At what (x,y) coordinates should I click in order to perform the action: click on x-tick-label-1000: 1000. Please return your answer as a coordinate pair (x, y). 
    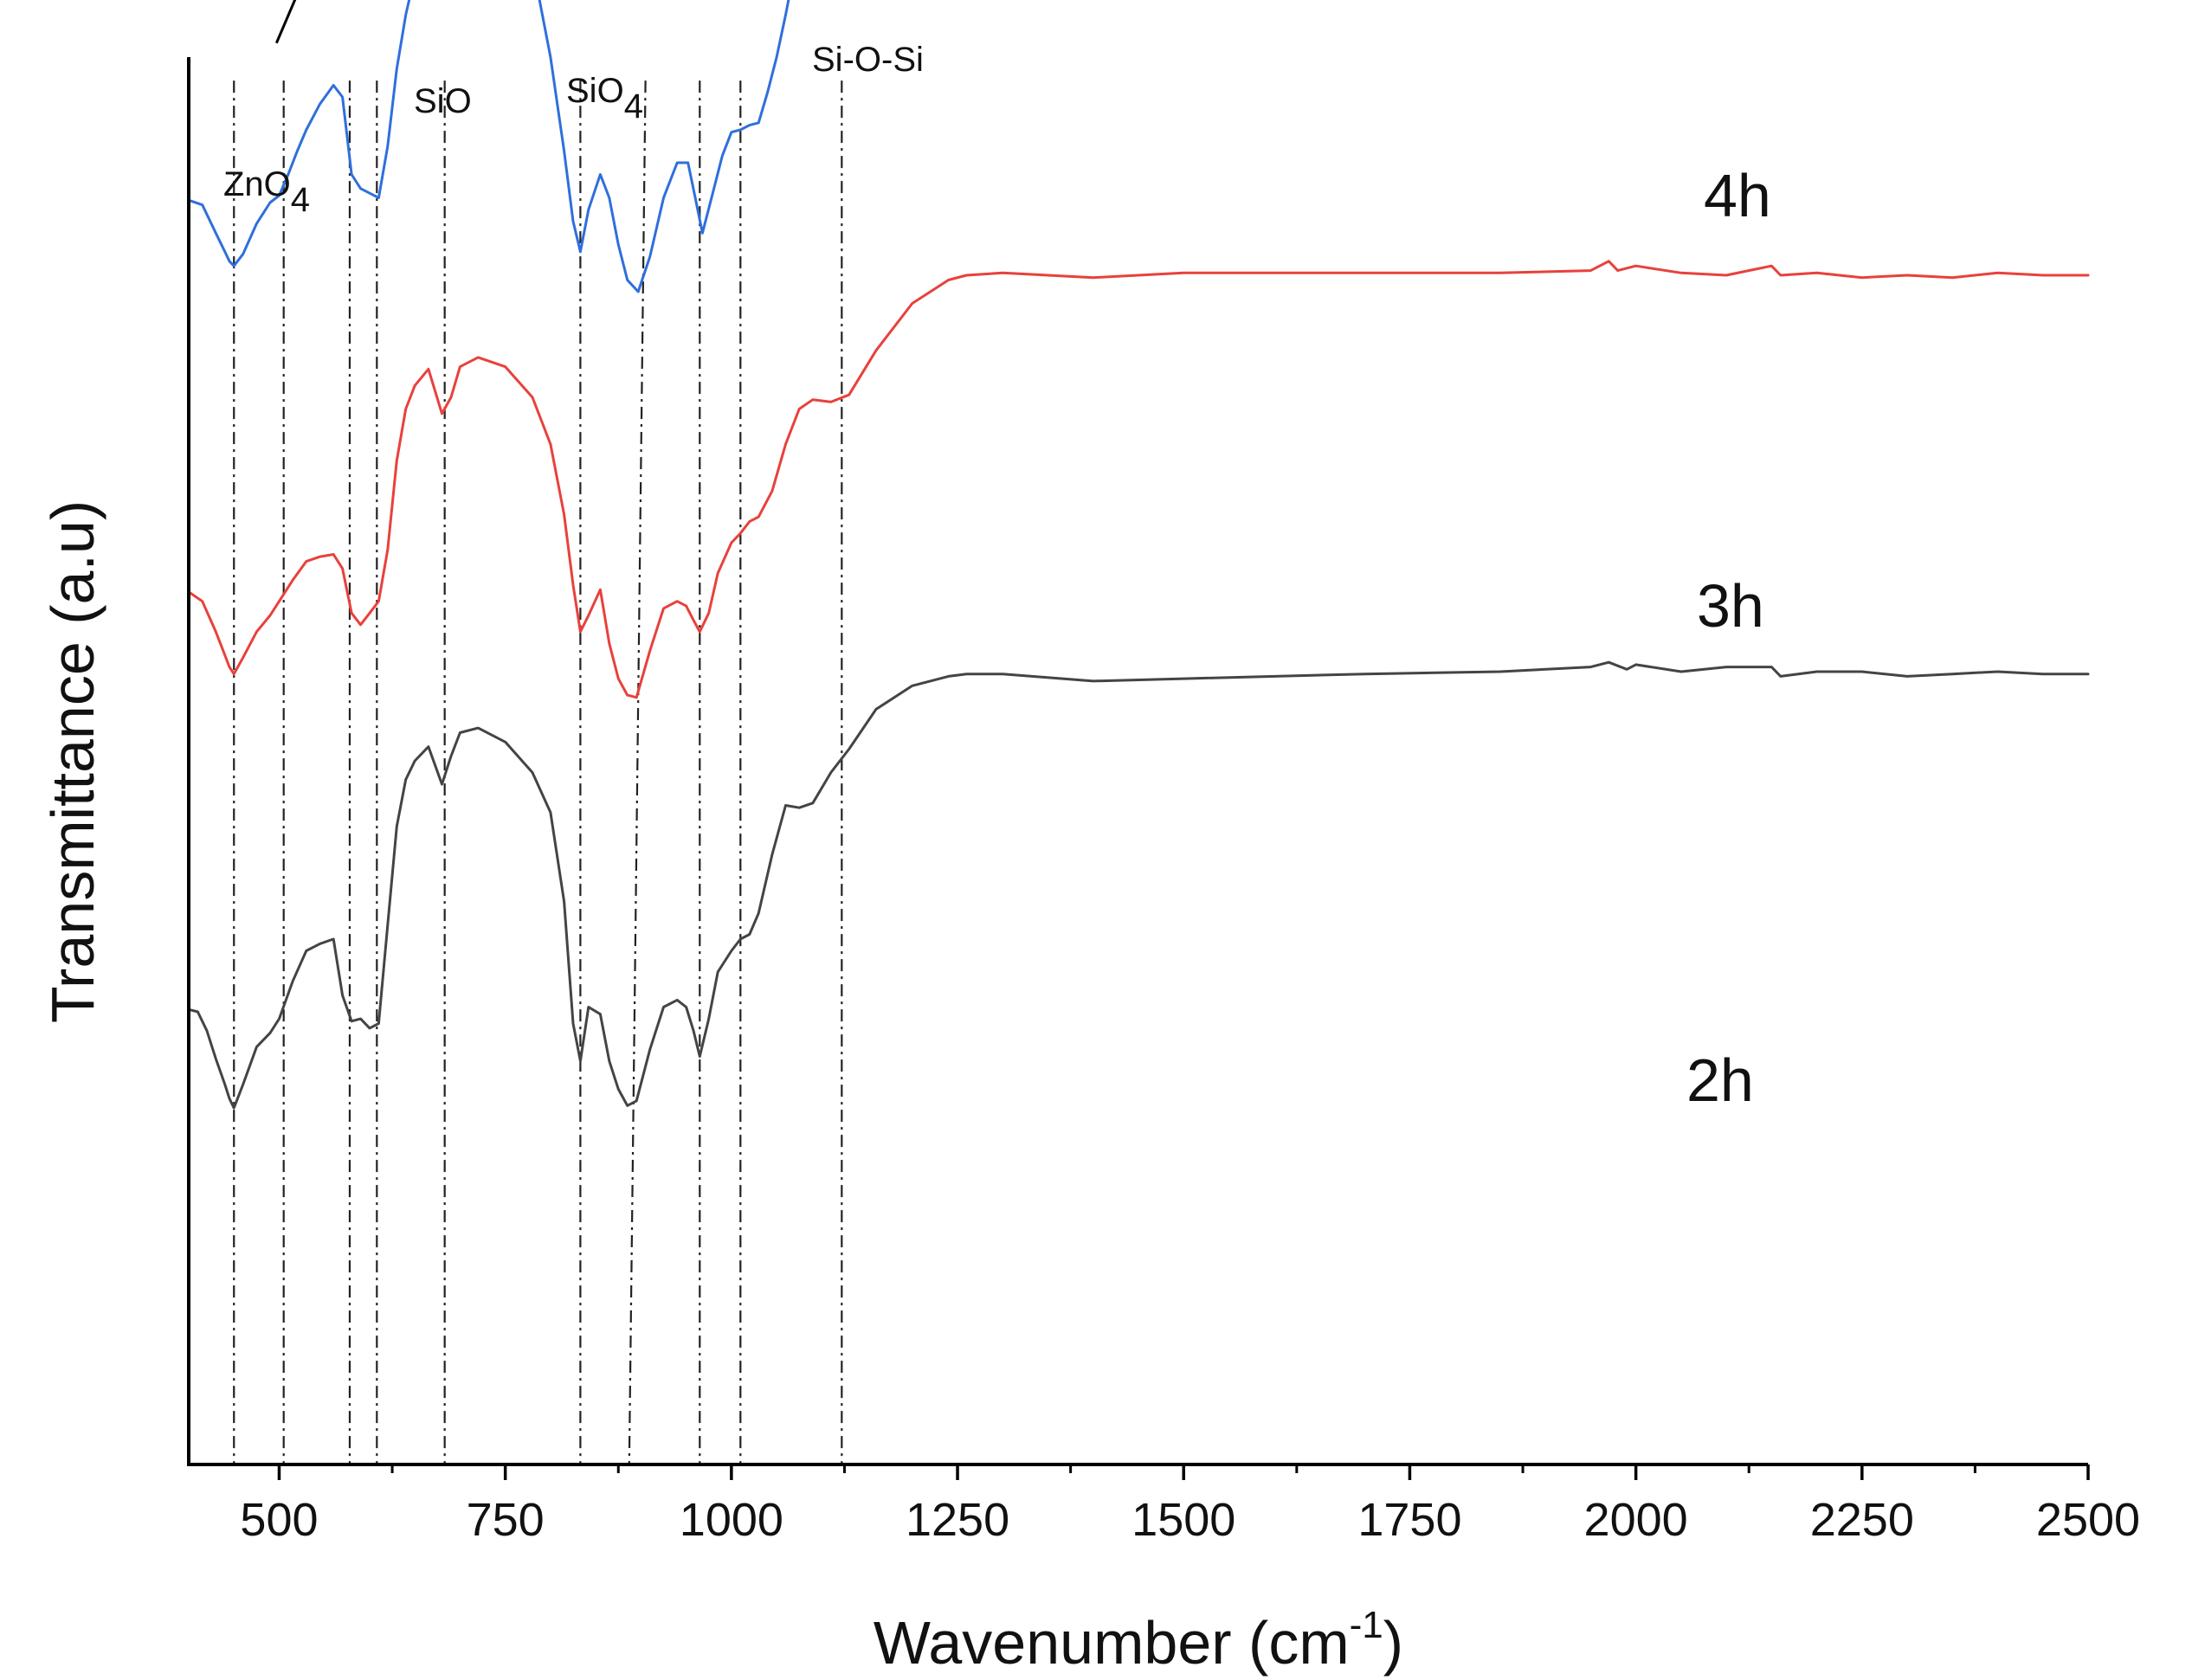
    Looking at the image, I should click on (731, 1520).